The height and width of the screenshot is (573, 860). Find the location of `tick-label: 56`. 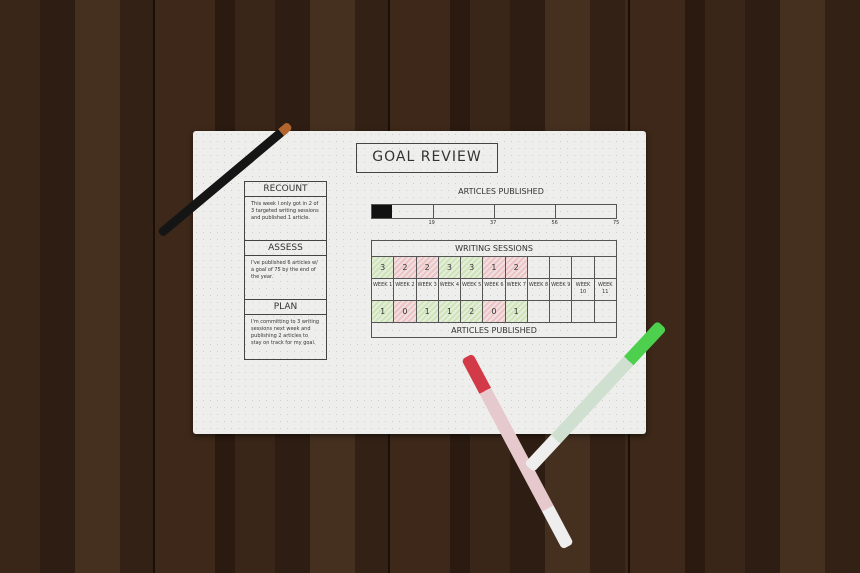

tick-label: 56 is located at coordinates (554, 223).